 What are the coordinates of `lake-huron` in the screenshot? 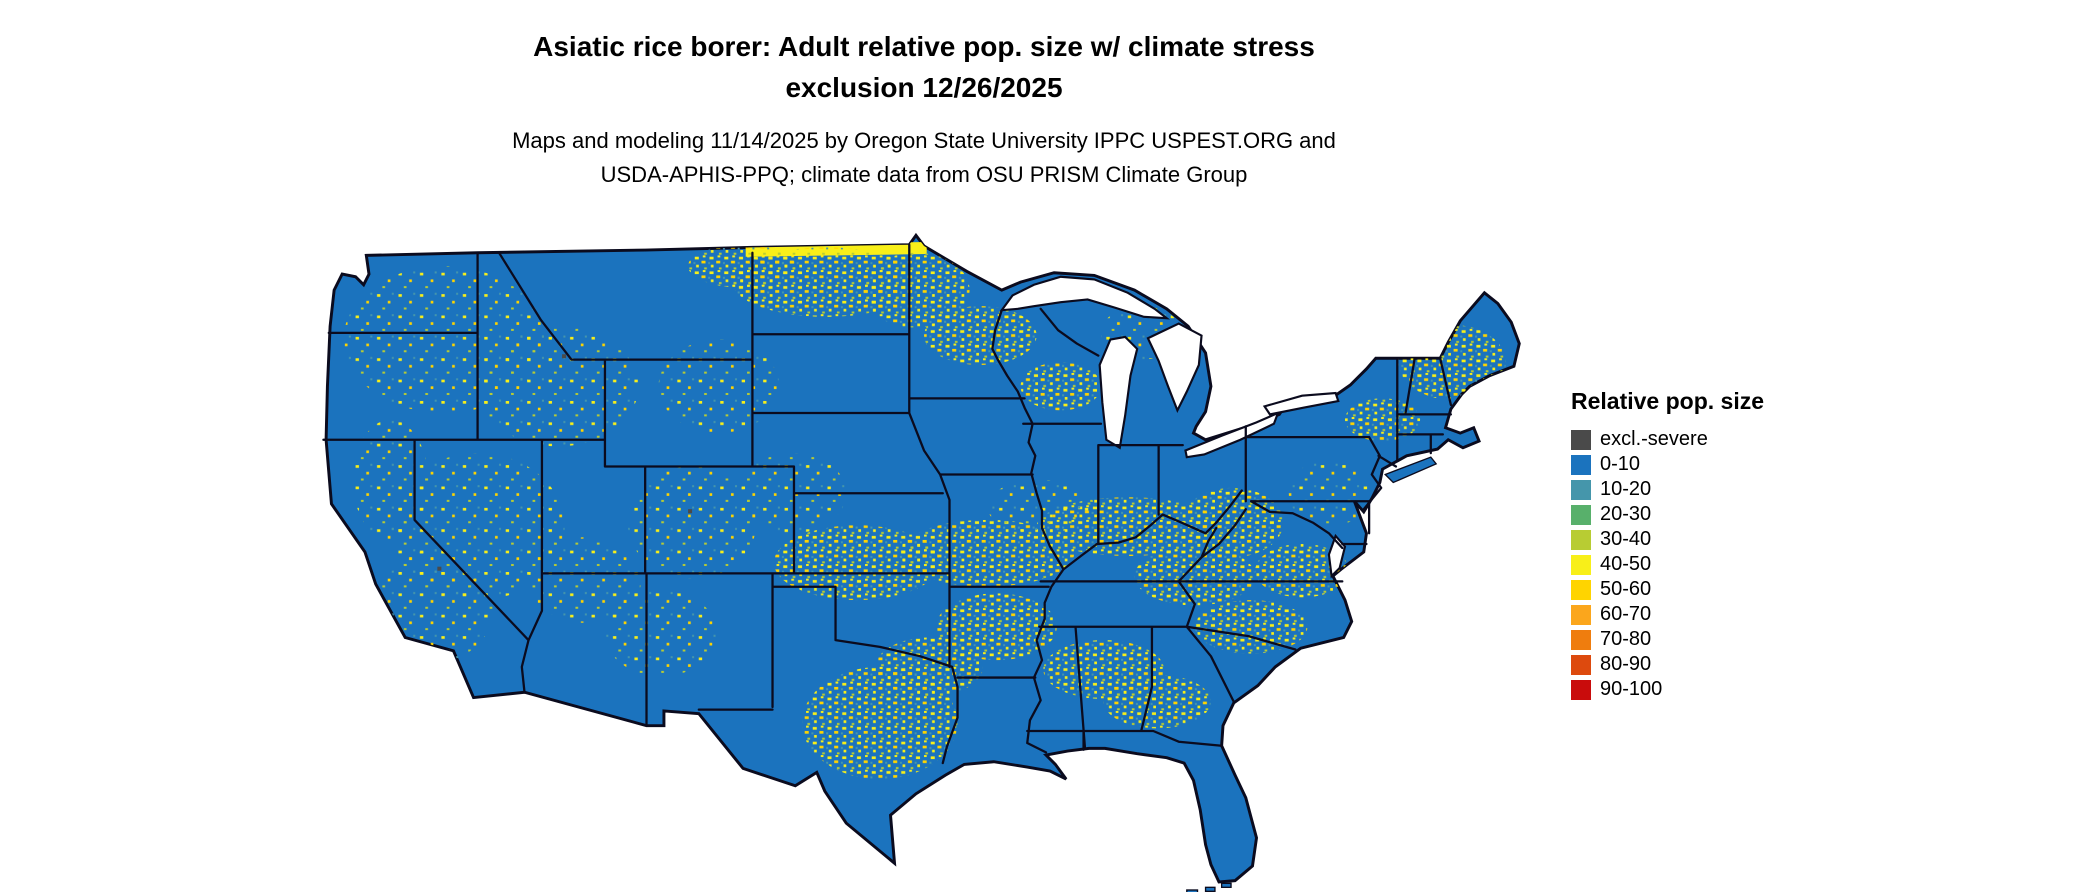 It's located at (1174, 368).